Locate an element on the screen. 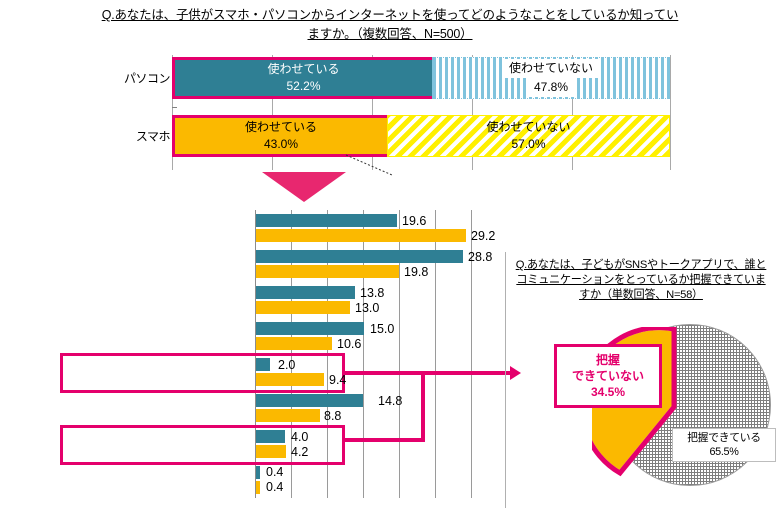 This screenshot has height=508, width=777. lower-value-sp-6: 4.2 is located at coordinates (300, 452).